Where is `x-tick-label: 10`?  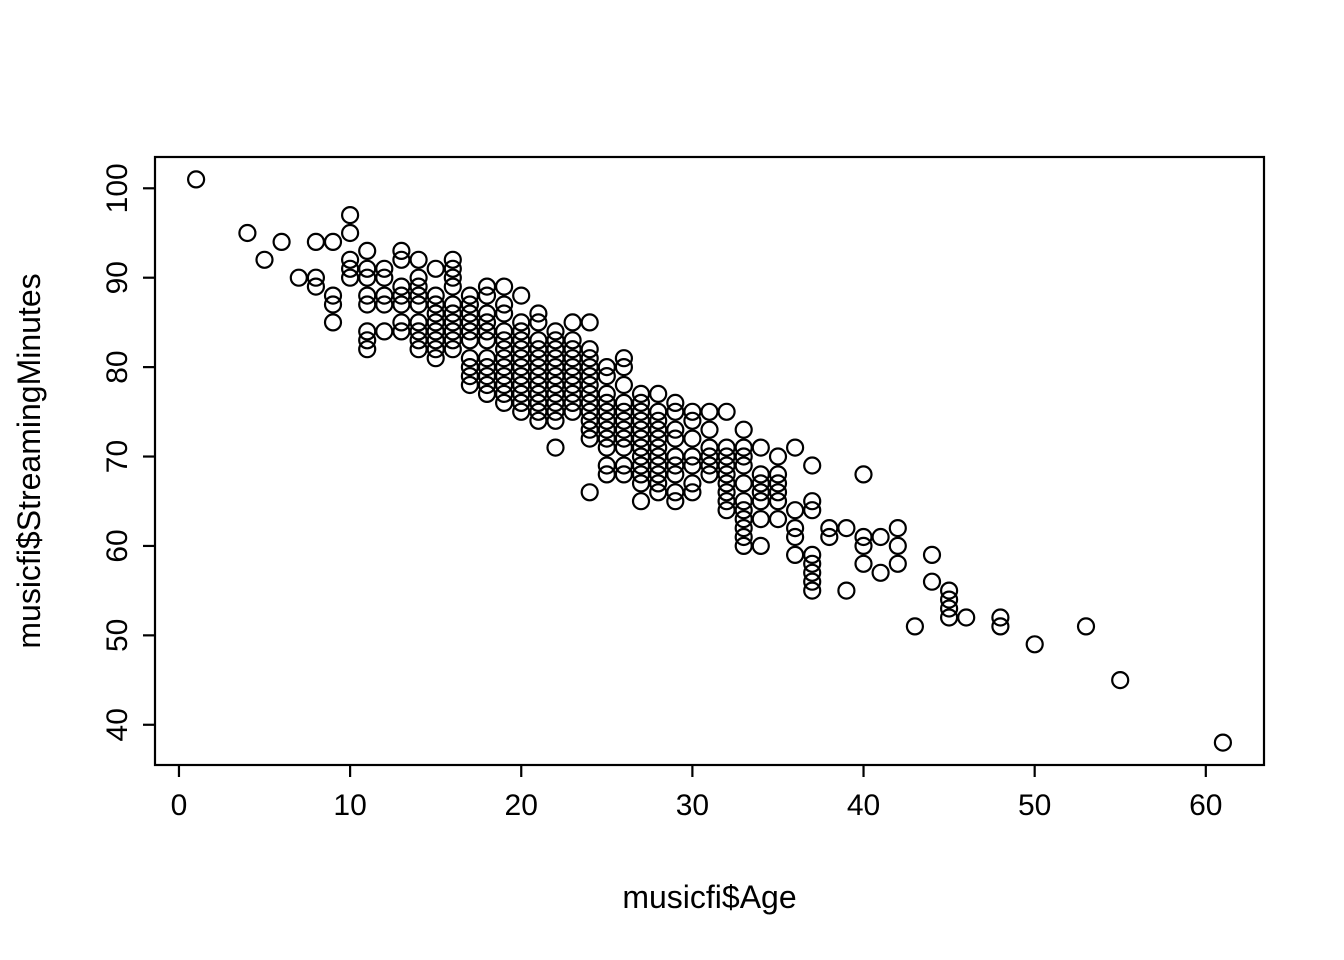
x-tick-label: 10 is located at coordinates (349, 805).